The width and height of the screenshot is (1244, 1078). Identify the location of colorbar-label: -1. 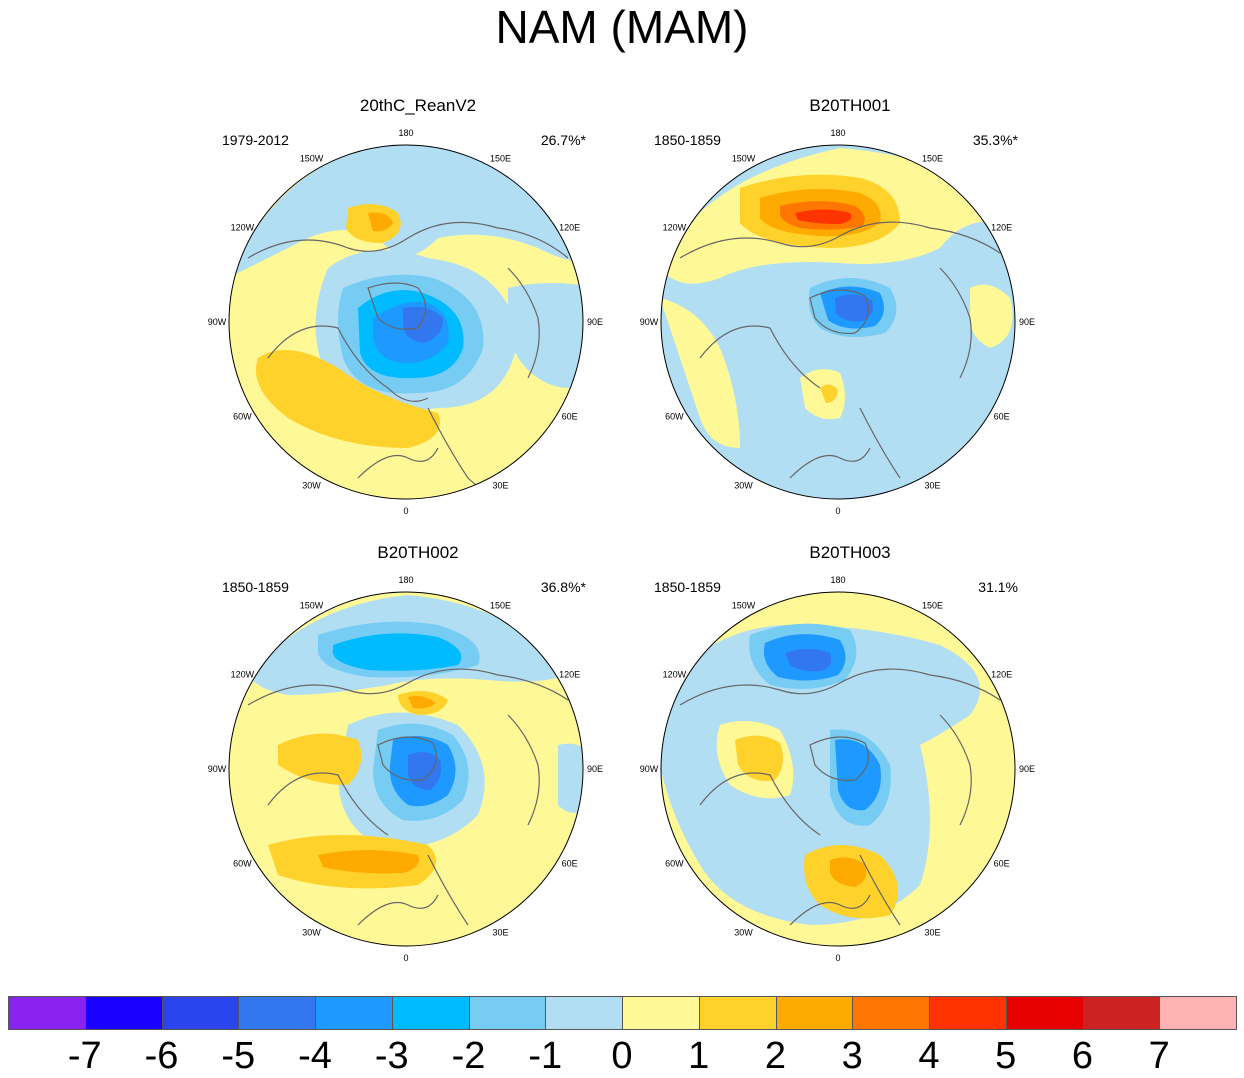
(545, 1056).